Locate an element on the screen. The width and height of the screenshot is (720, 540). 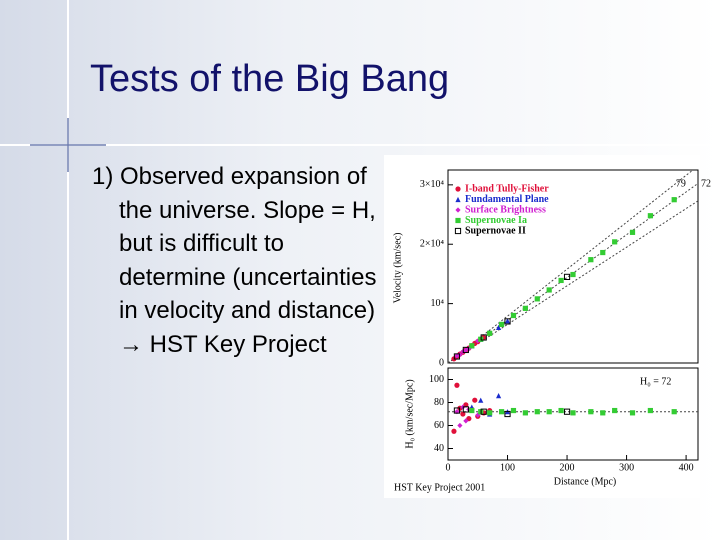
y2-tick-label: 60 is located at coordinates (439, 425).